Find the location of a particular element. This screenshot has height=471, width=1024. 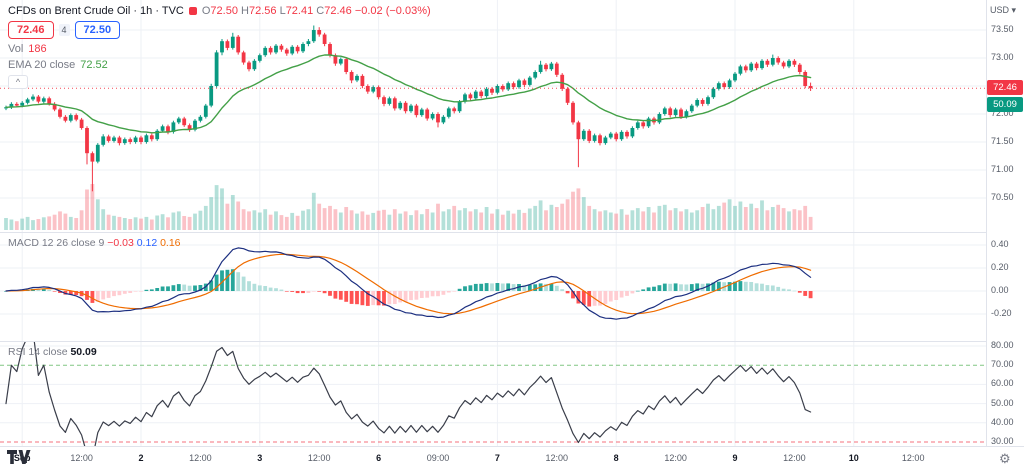

axis-tick-label: 50.00 is located at coordinates (1002, 402).